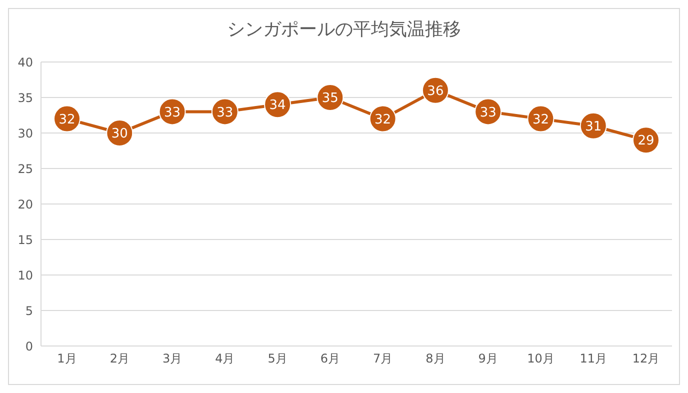 This screenshot has height=393, width=688. What do you see at coordinates (25, 239) in the screenshot?
I see `y-tick-label: 15` at bounding box center [25, 239].